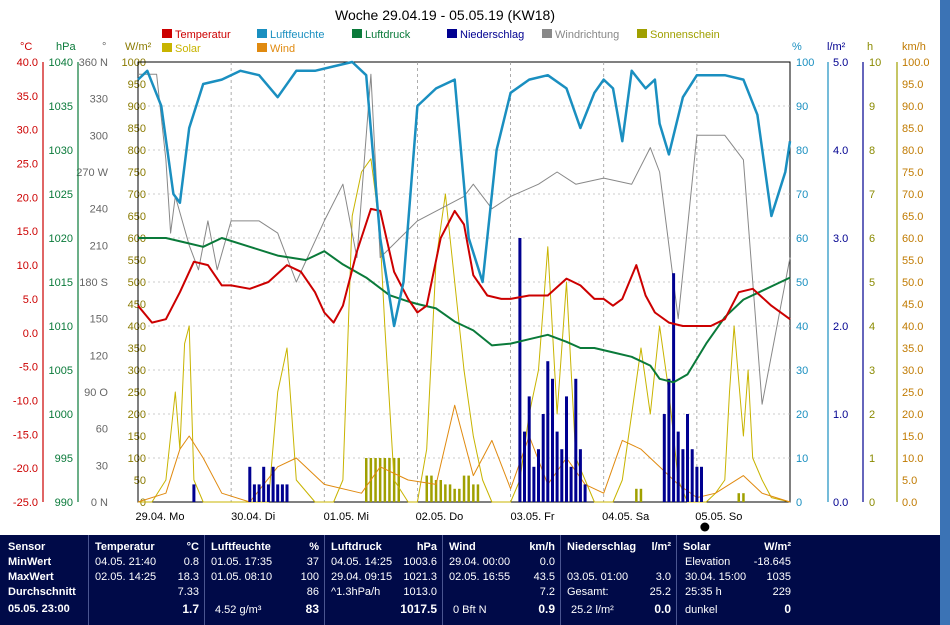 This screenshot has width=950, height=625. Describe the element at coordinates (420, 562) in the screenshot. I see `luftdruck-min-value: 1003.6` at that location.